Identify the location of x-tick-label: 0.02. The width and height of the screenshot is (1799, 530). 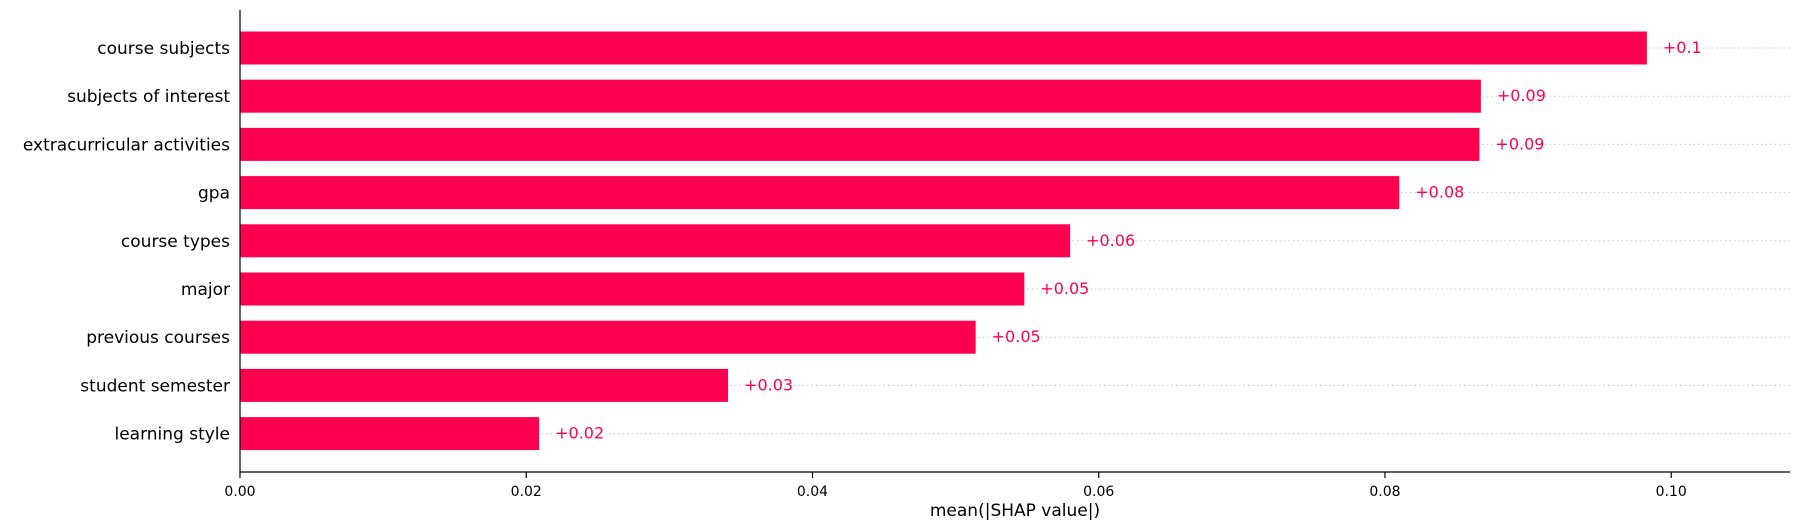
(526, 492).